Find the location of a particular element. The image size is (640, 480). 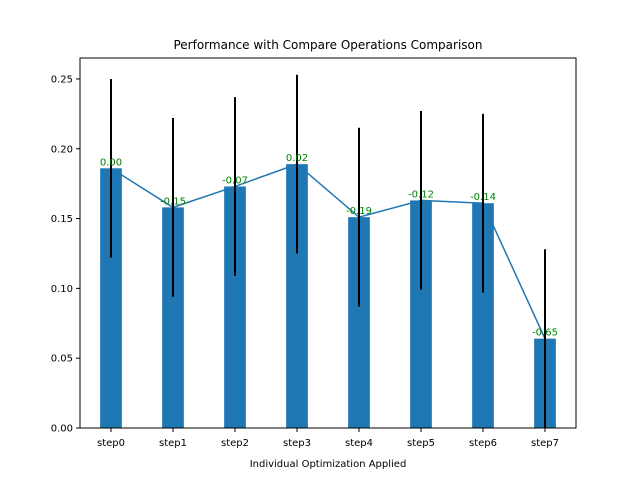

bar-step6 is located at coordinates (483, 315).